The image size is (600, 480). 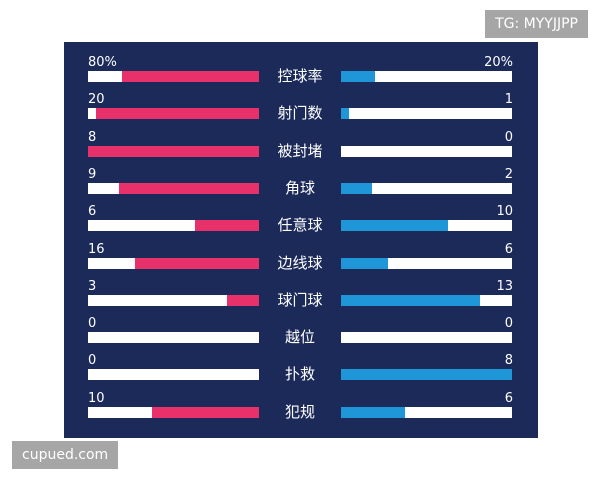 What do you see at coordinates (504, 286) in the screenshot?
I see `stat-value-right: 13` at bounding box center [504, 286].